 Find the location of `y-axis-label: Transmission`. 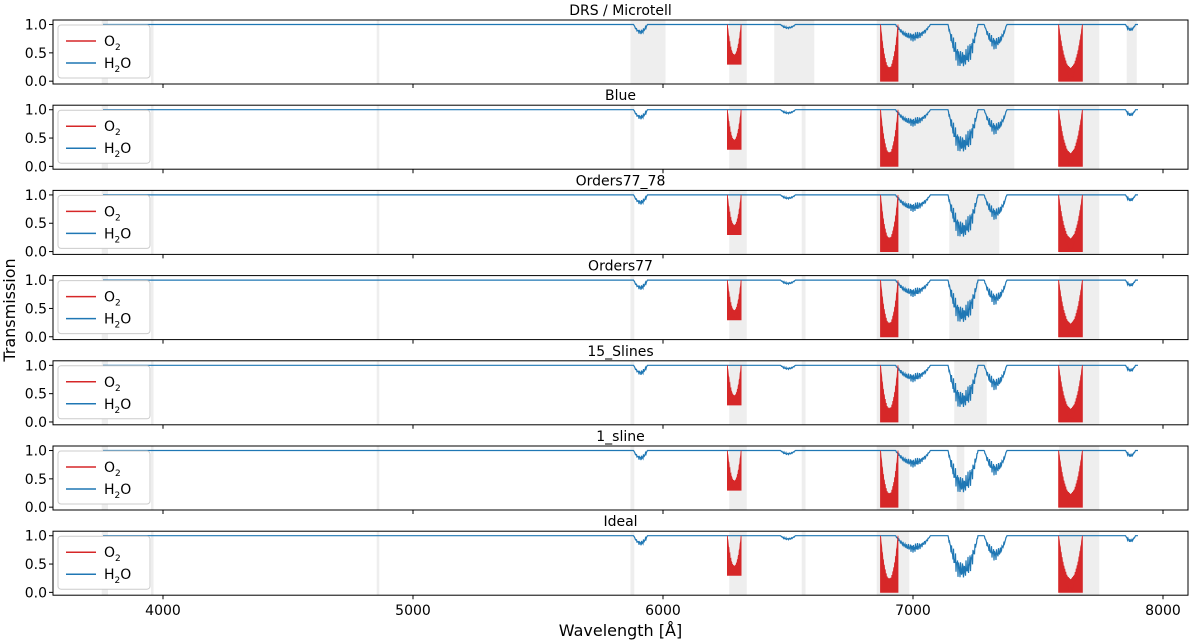

y-axis-label: Transmission is located at coordinates (9, 310).